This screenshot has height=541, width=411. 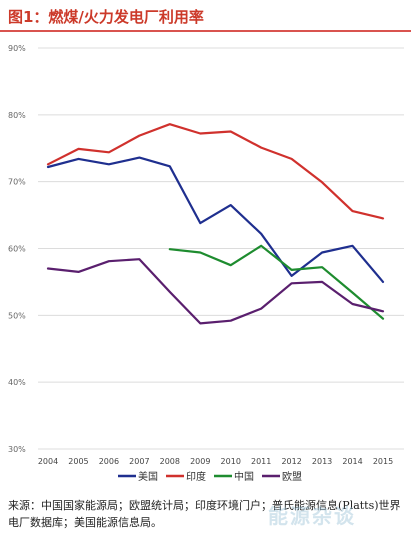 I want to click on x-tick-label: 2015, so click(x=383, y=461).